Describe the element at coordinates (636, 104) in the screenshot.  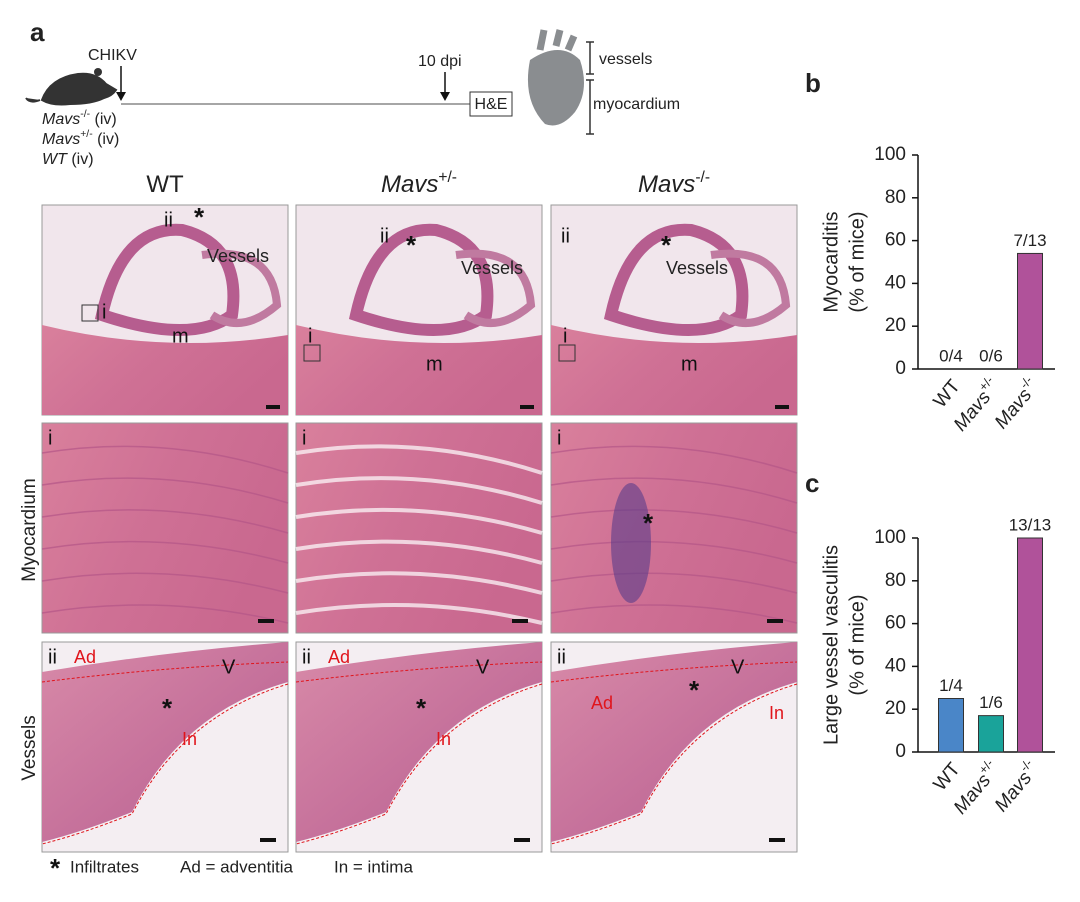
I see `heart-part: myocardium` at that location.